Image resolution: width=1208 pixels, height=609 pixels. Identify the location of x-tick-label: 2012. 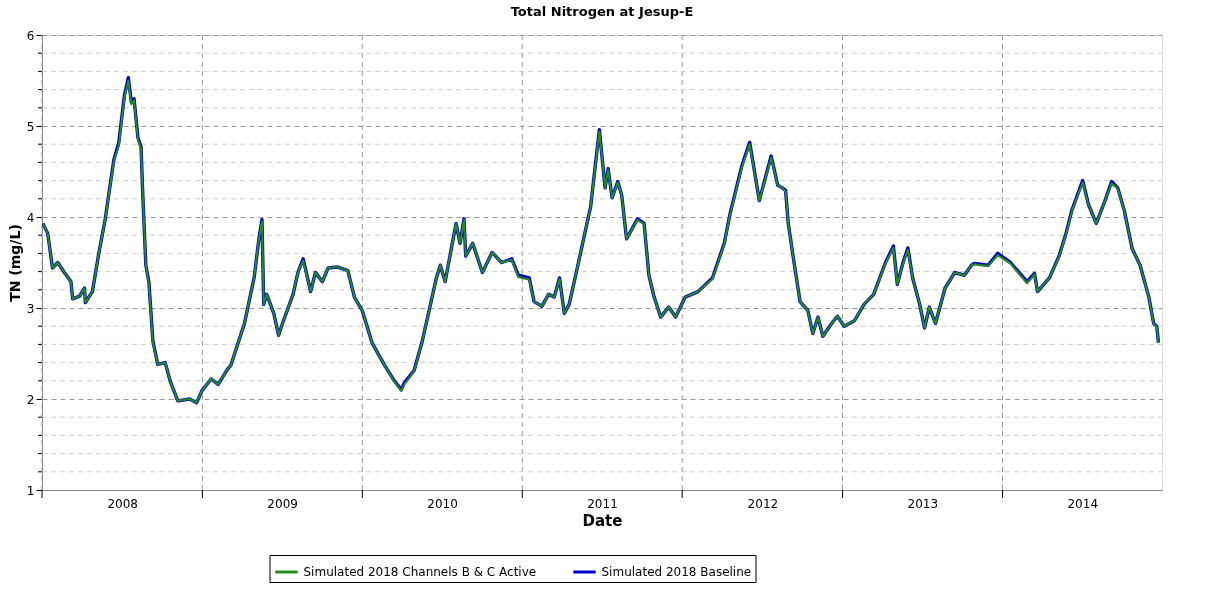
(763, 503).